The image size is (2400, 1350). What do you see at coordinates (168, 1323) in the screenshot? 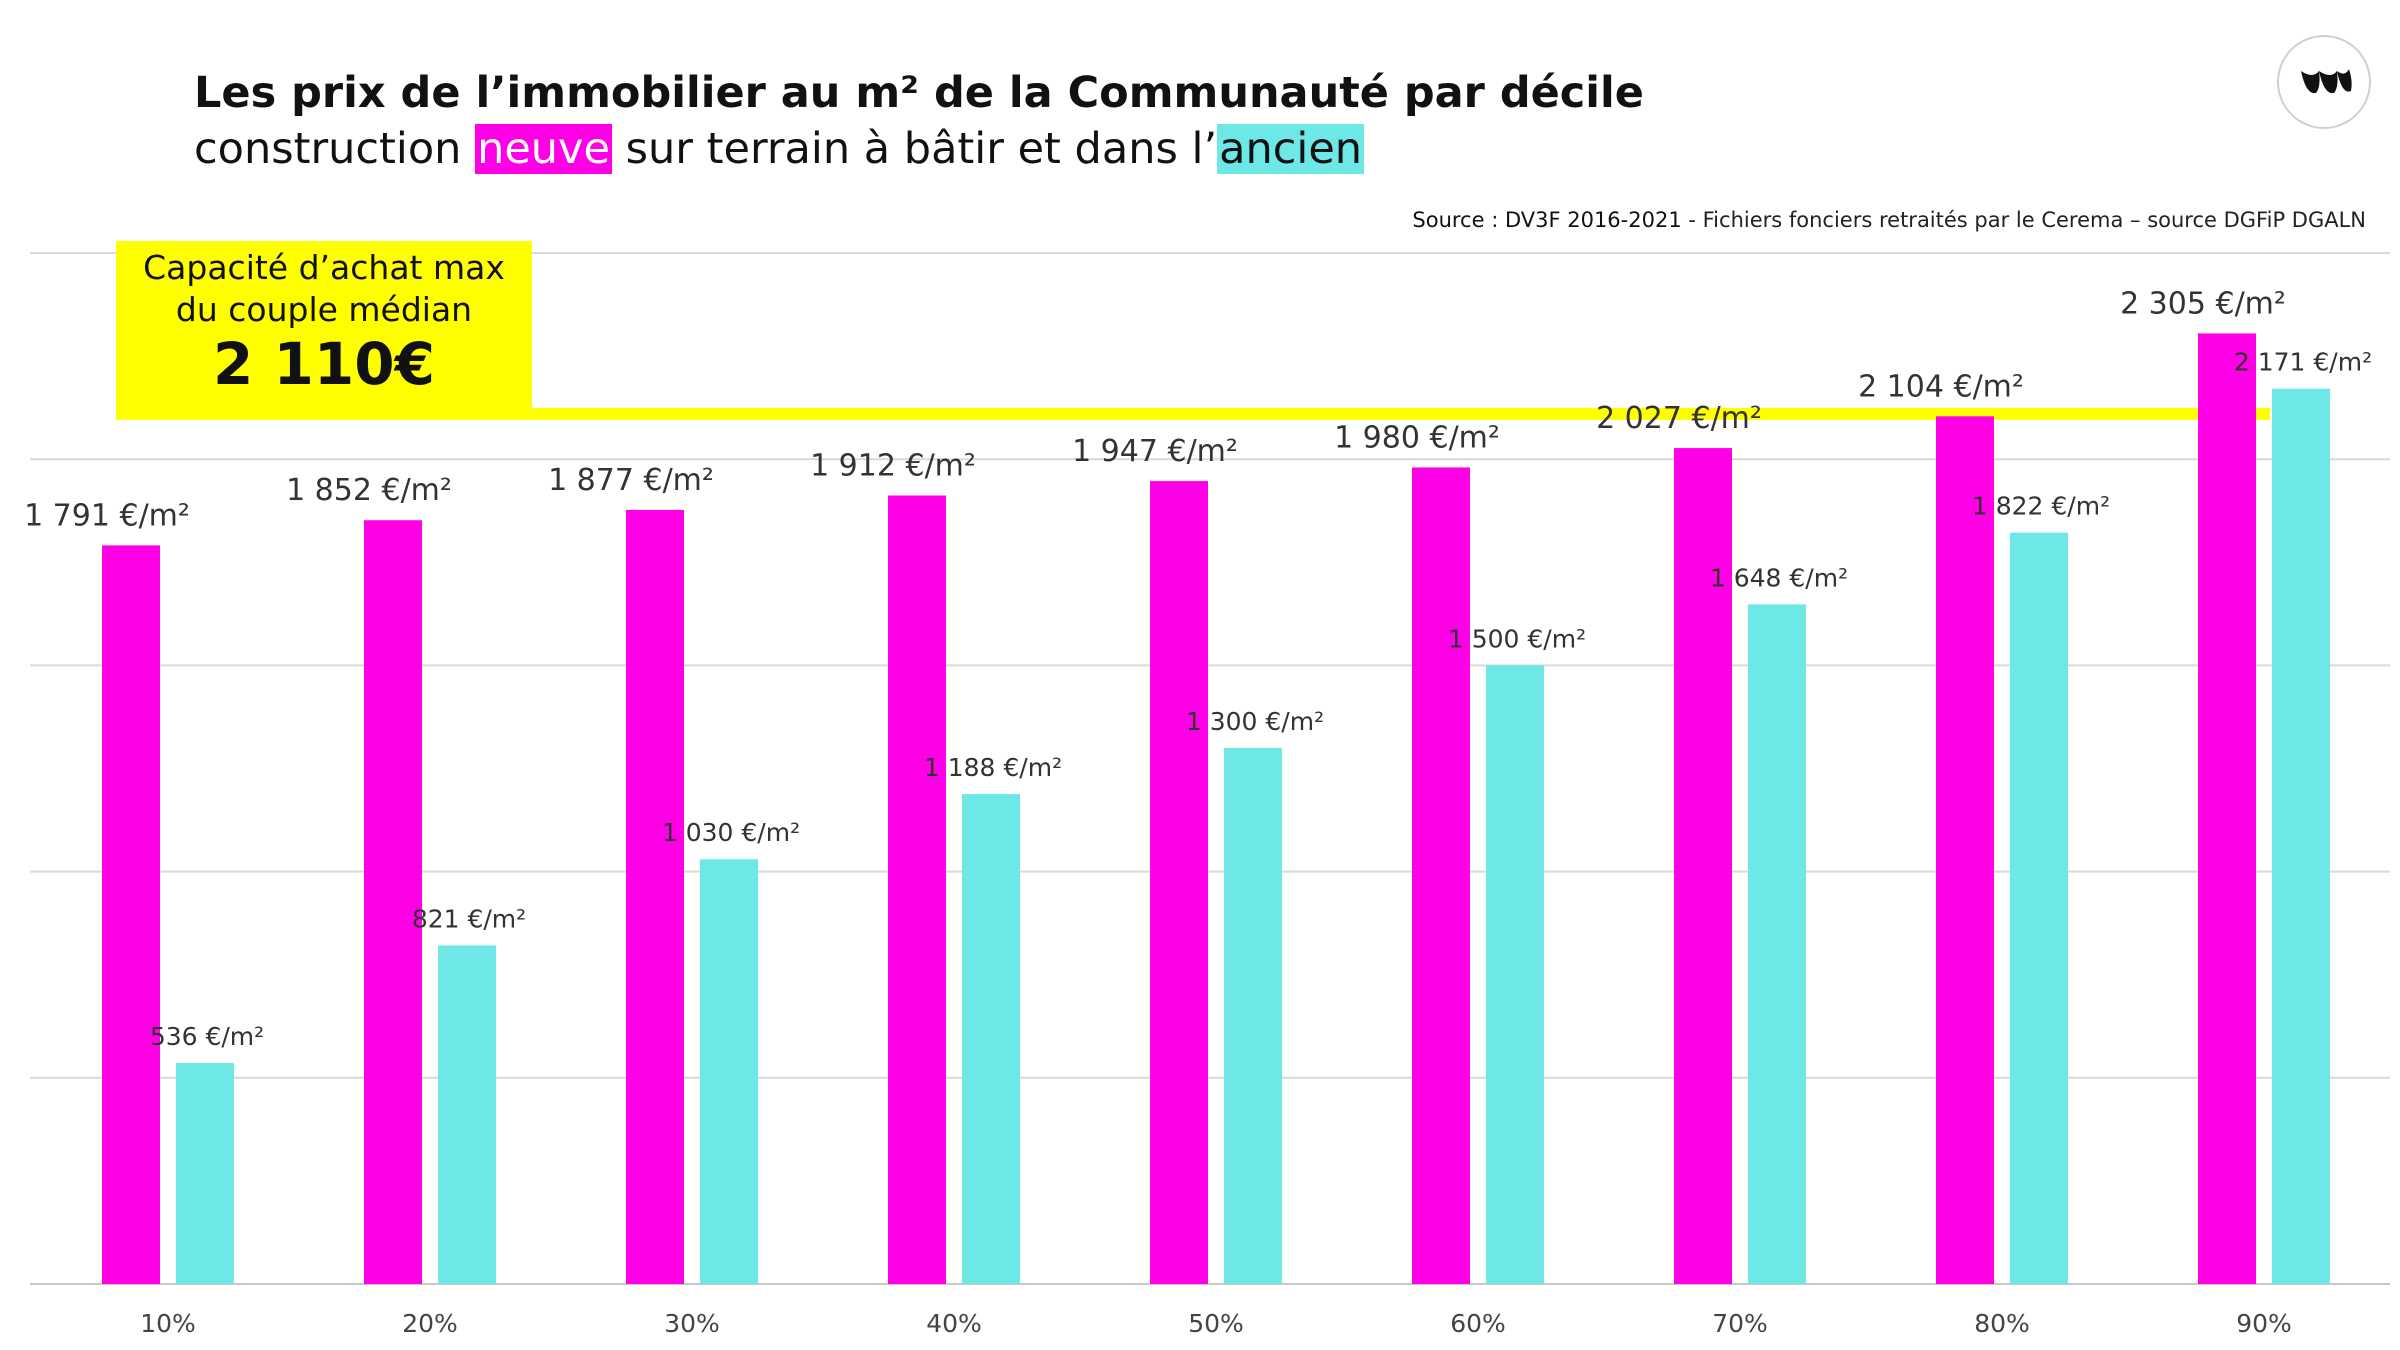
I see `x-tick-label: 10%` at bounding box center [168, 1323].